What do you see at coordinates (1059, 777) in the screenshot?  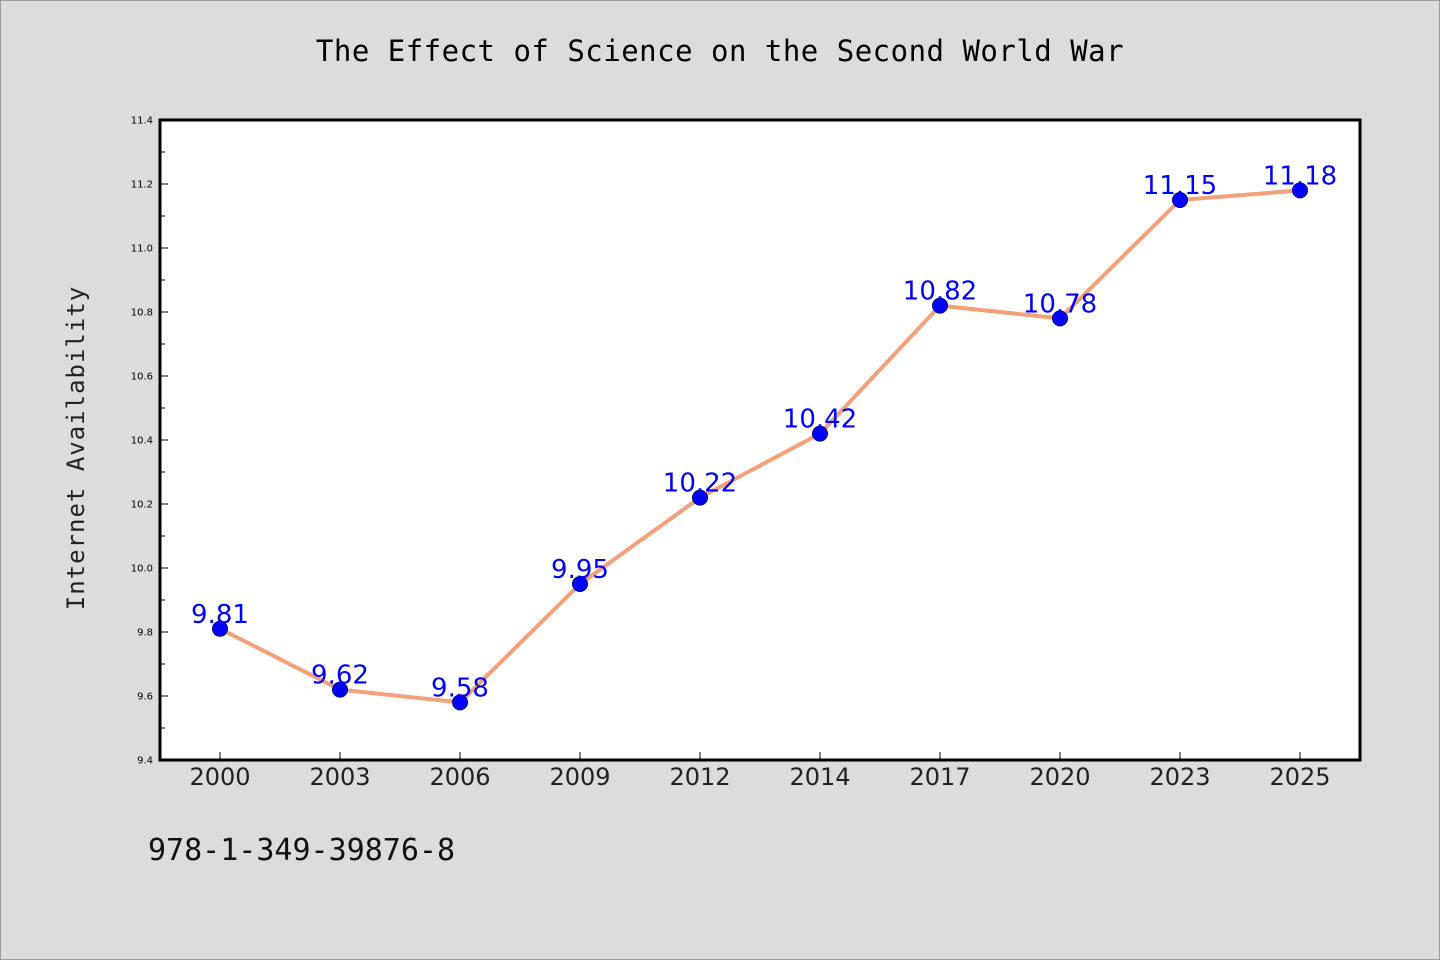 I see `x-tick-label: 2020` at bounding box center [1059, 777].